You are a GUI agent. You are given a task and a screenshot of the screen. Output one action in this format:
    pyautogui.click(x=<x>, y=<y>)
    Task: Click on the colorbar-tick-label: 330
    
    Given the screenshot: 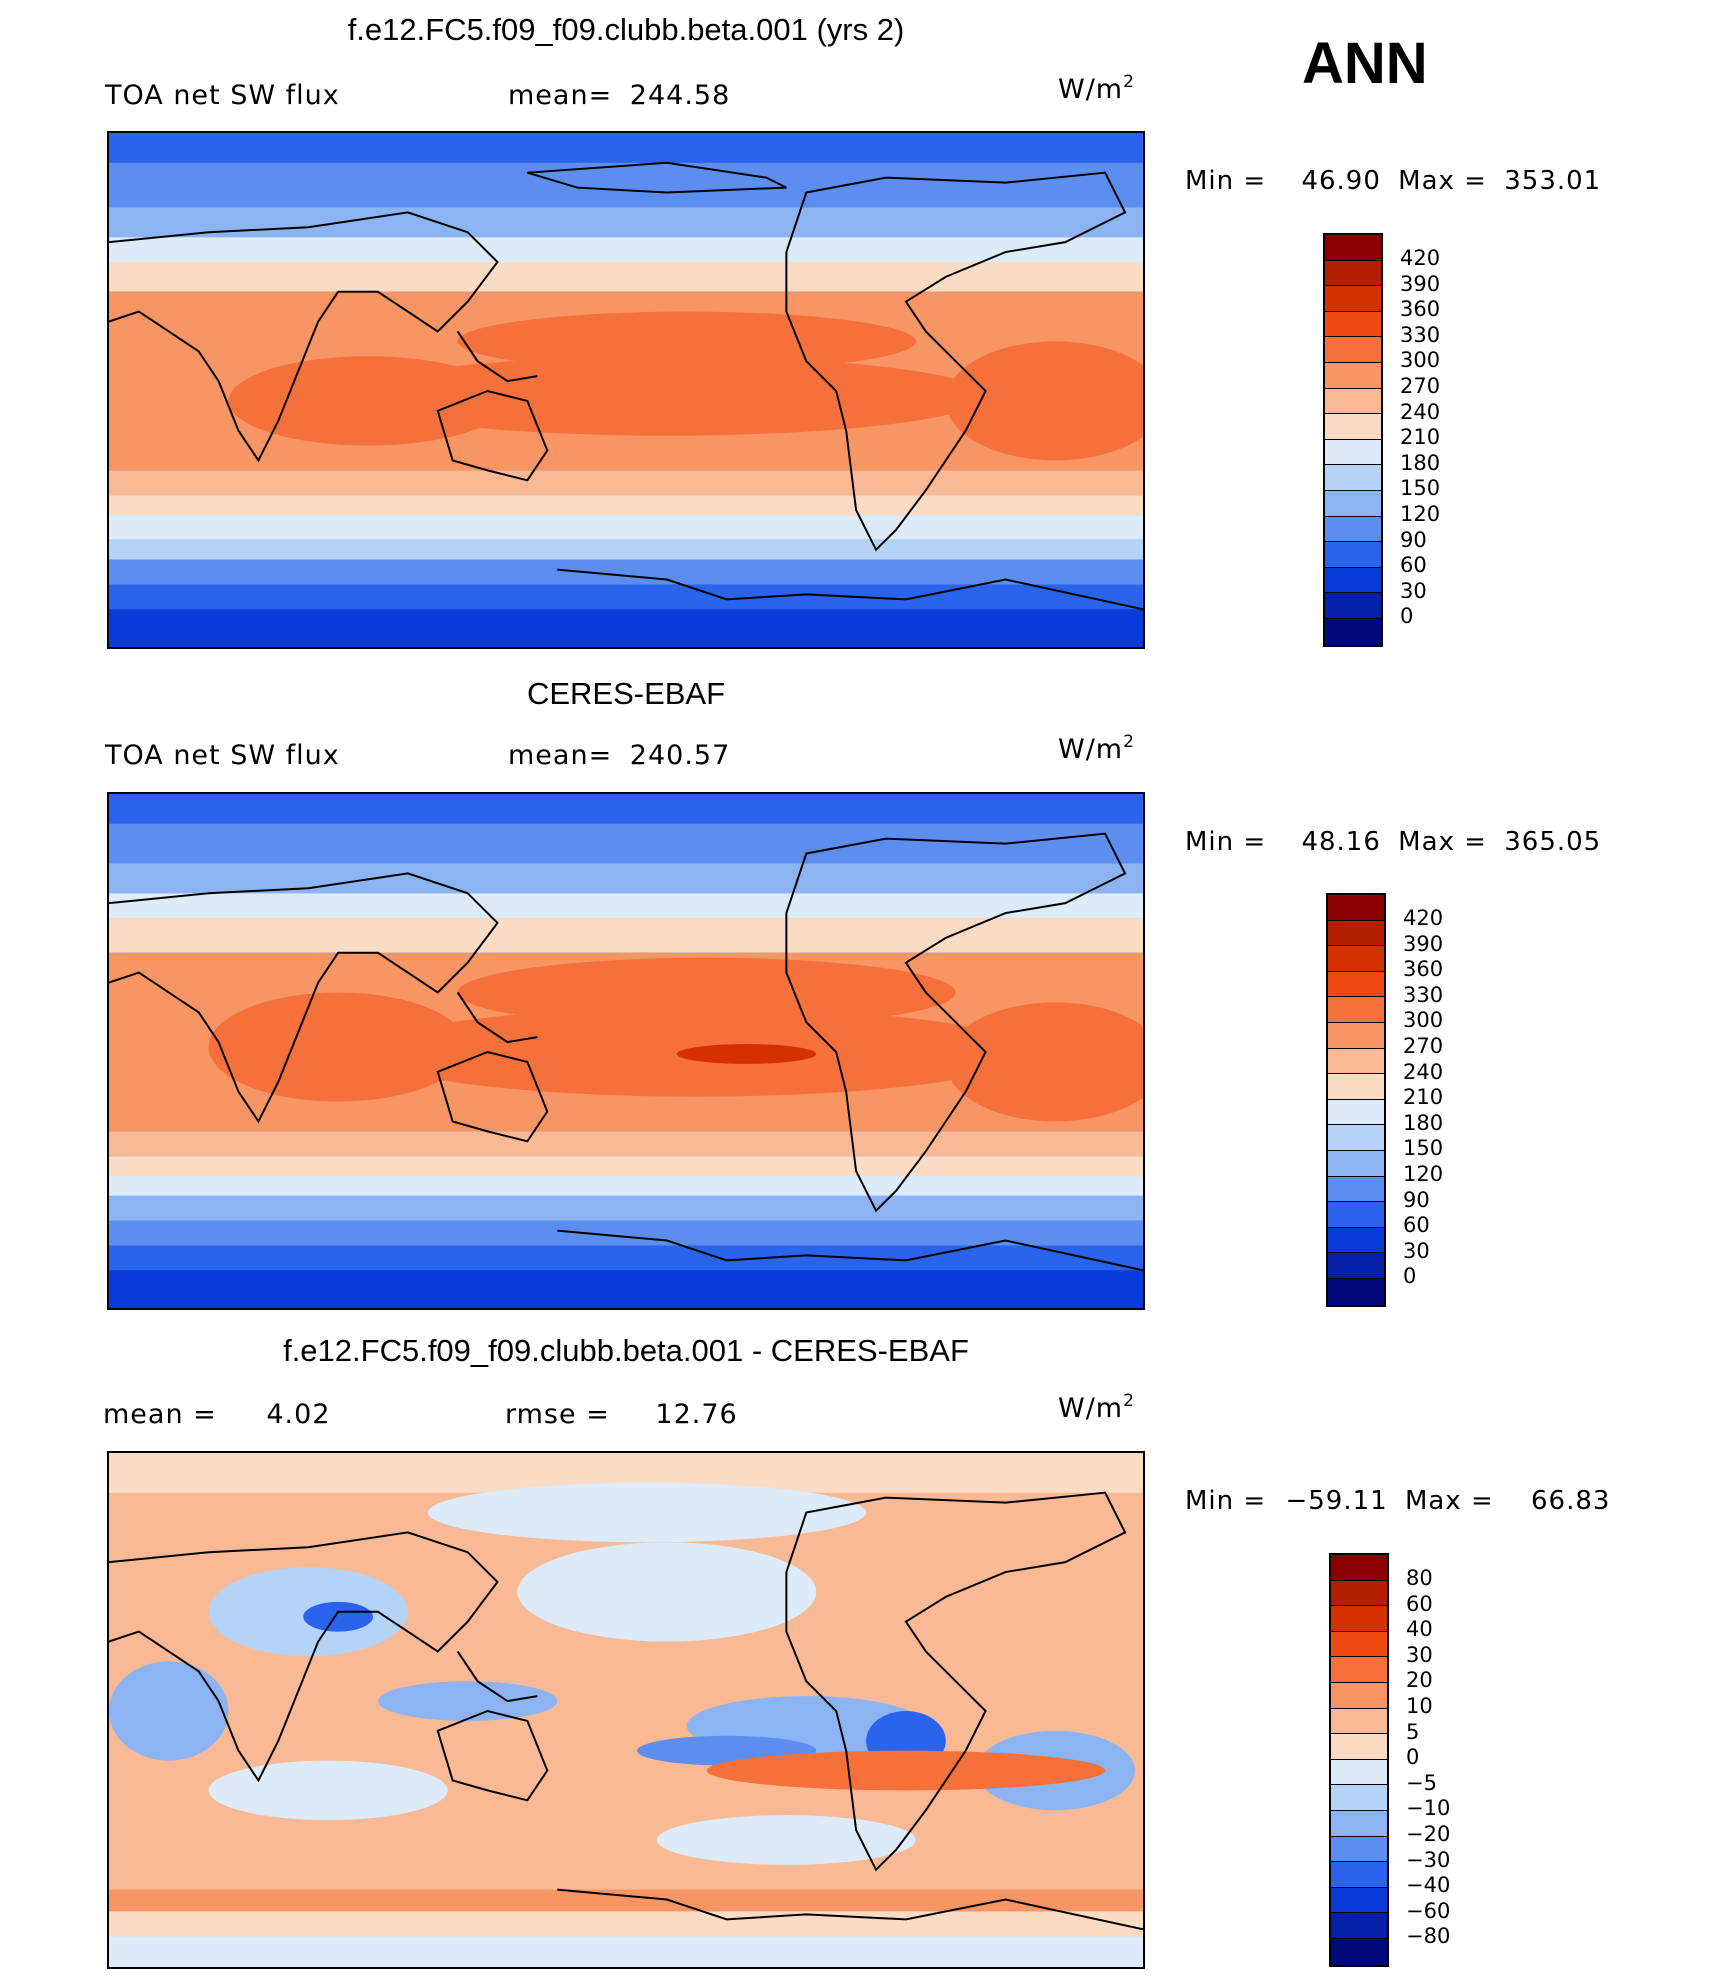 What is the action you would take?
    pyautogui.click(x=1420, y=334)
    